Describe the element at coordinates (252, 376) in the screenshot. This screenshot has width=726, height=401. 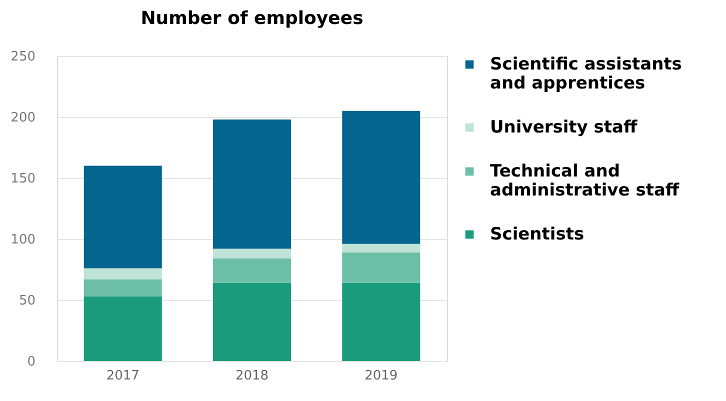
I see `x-tick-label: 2018` at that location.